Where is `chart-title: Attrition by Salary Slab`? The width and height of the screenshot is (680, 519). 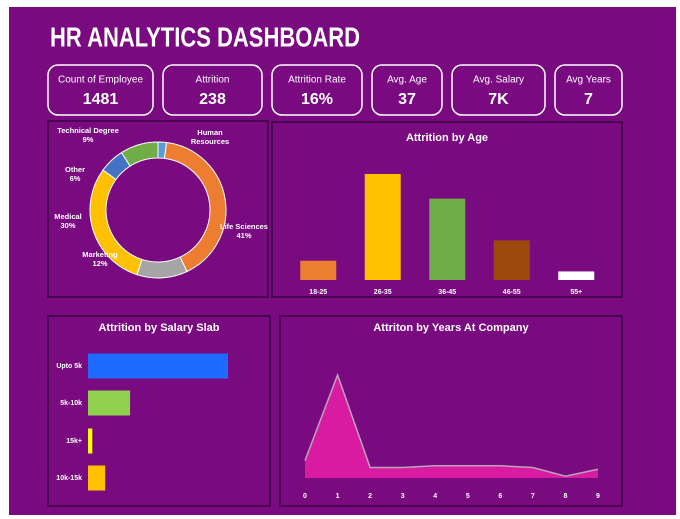
chart-title: Attrition by Salary Slab is located at coordinates (158, 328).